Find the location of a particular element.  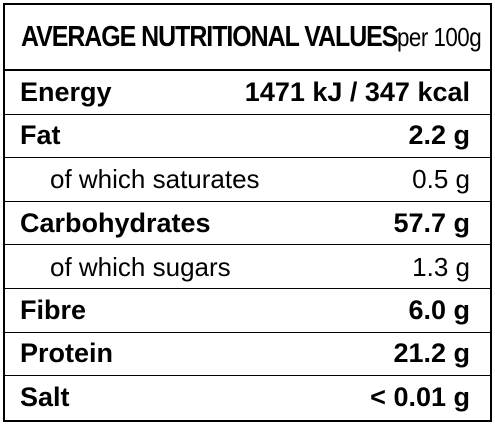

row-label: Fat is located at coordinates (40, 135).